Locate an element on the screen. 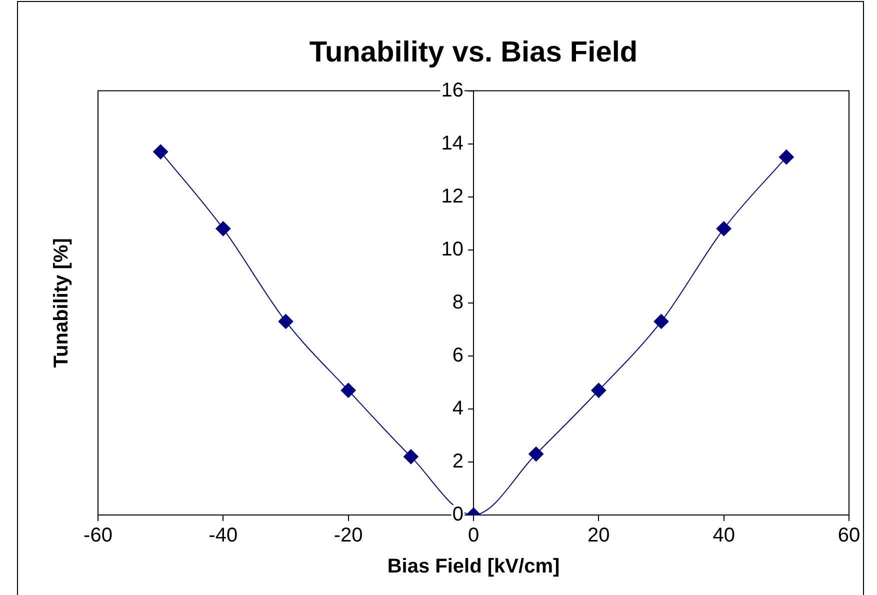  x-axis-title: Bias Field [kV/cm] is located at coordinates (473, 567).